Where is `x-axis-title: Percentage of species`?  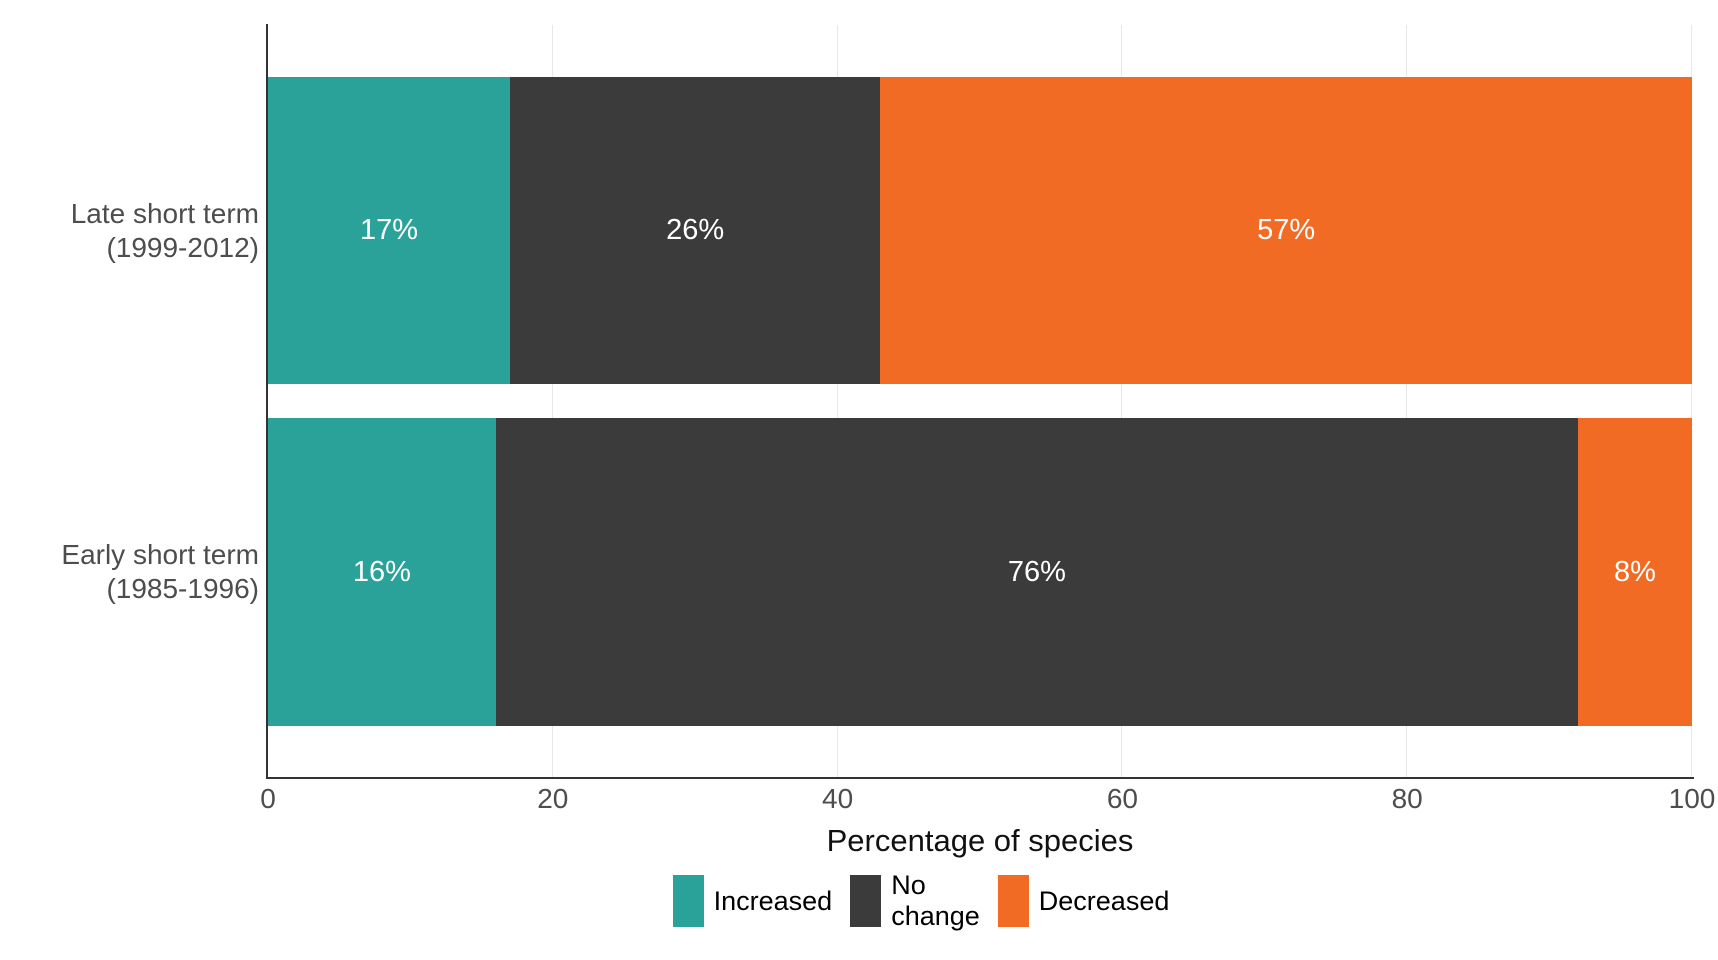
x-axis-title: Percentage of species is located at coordinates (980, 840).